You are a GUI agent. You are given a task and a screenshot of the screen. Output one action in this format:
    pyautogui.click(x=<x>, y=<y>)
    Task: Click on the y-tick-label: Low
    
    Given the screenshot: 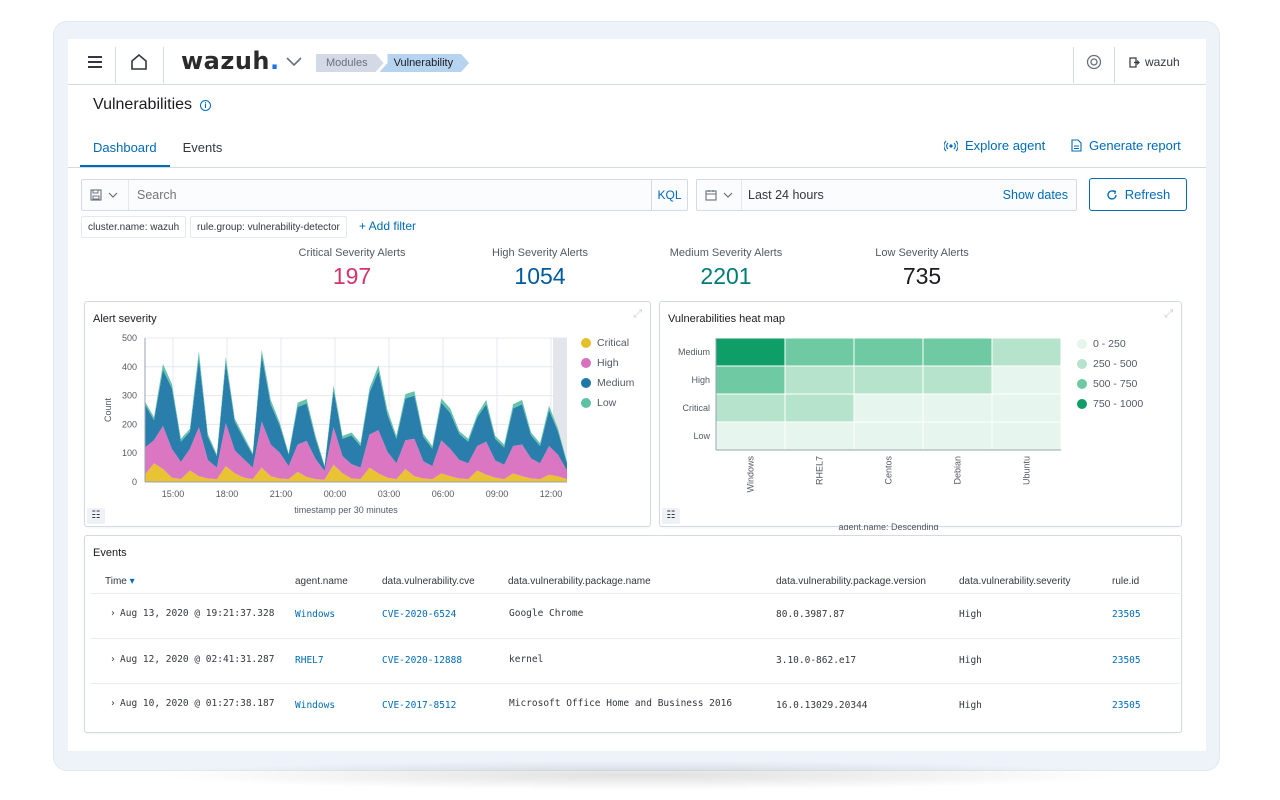 What is the action you would take?
    pyautogui.click(x=701, y=436)
    